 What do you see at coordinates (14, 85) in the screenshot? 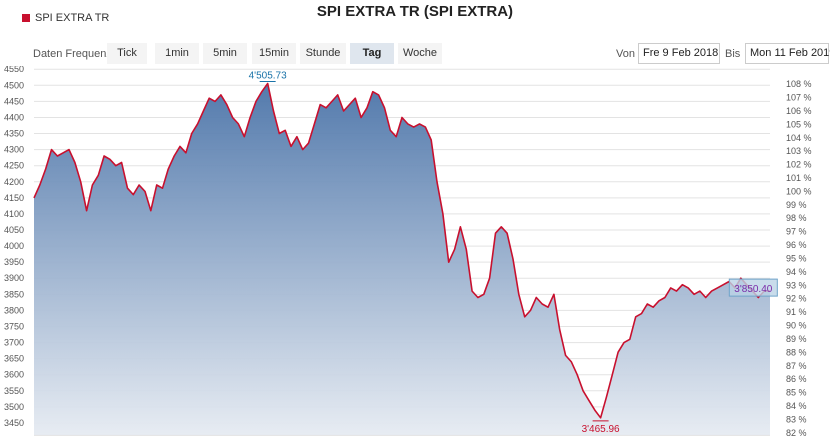
I see `y-tick-label: 4500` at bounding box center [14, 85].